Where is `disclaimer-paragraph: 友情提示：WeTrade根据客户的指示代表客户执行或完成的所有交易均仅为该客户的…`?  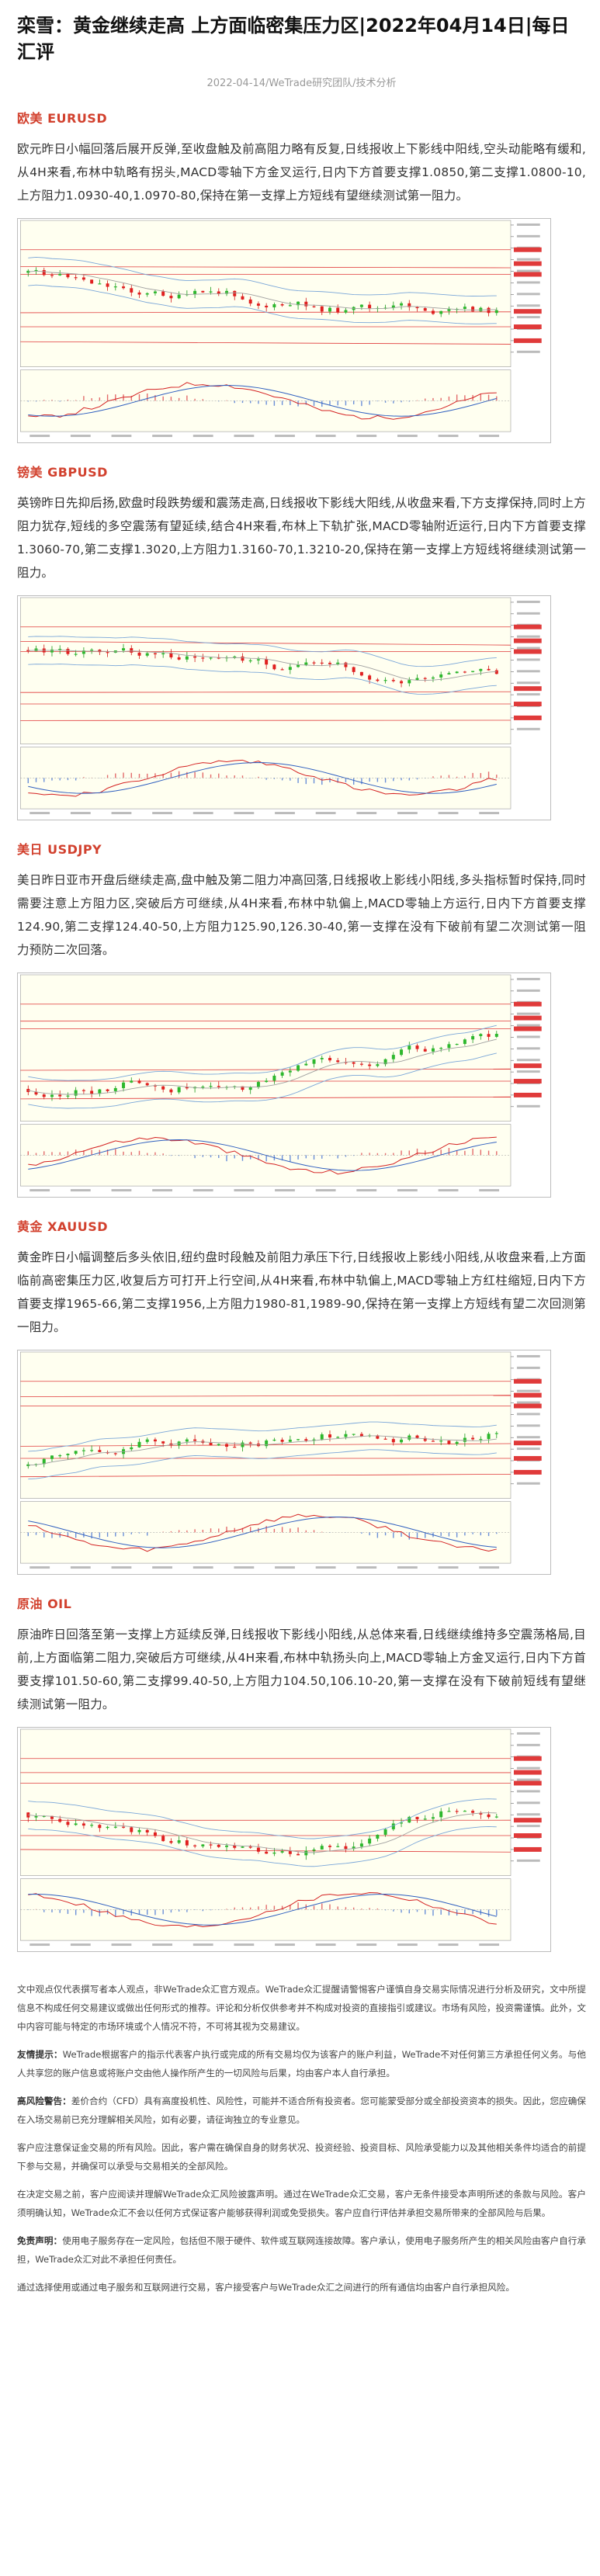 disclaimer-paragraph: 友情提示：WeTrade根据客户的指示代表客户执行或完成的所有交易均仅为该客户的… is located at coordinates (301, 2063).